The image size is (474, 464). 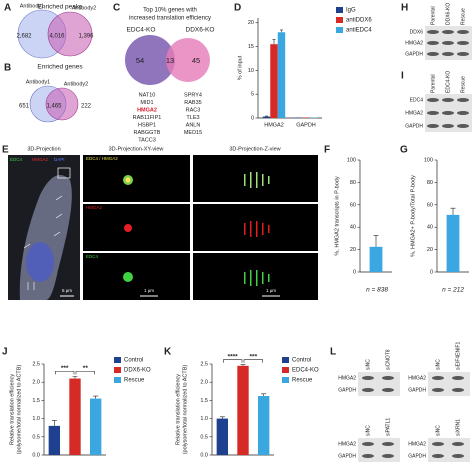 What do you see at coordinates (333, 352) in the screenshot?
I see `panel-label: L` at bounding box center [333, 352].